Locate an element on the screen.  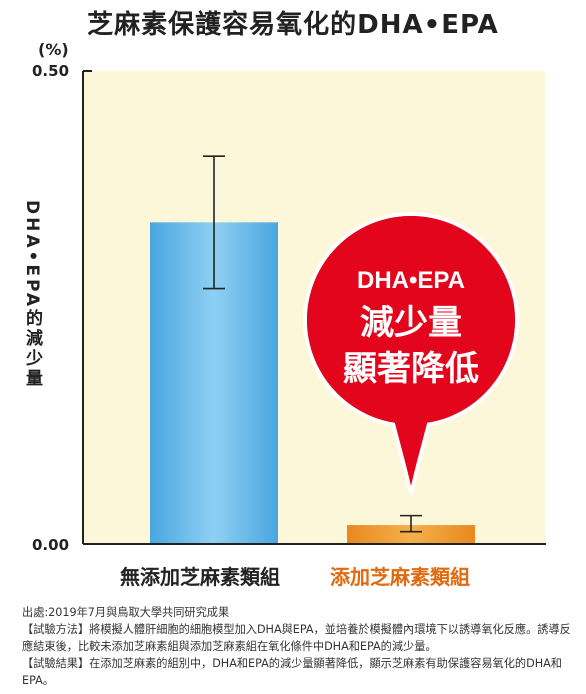
callout-line2: 減少量 is located at coordinates (411, 323).